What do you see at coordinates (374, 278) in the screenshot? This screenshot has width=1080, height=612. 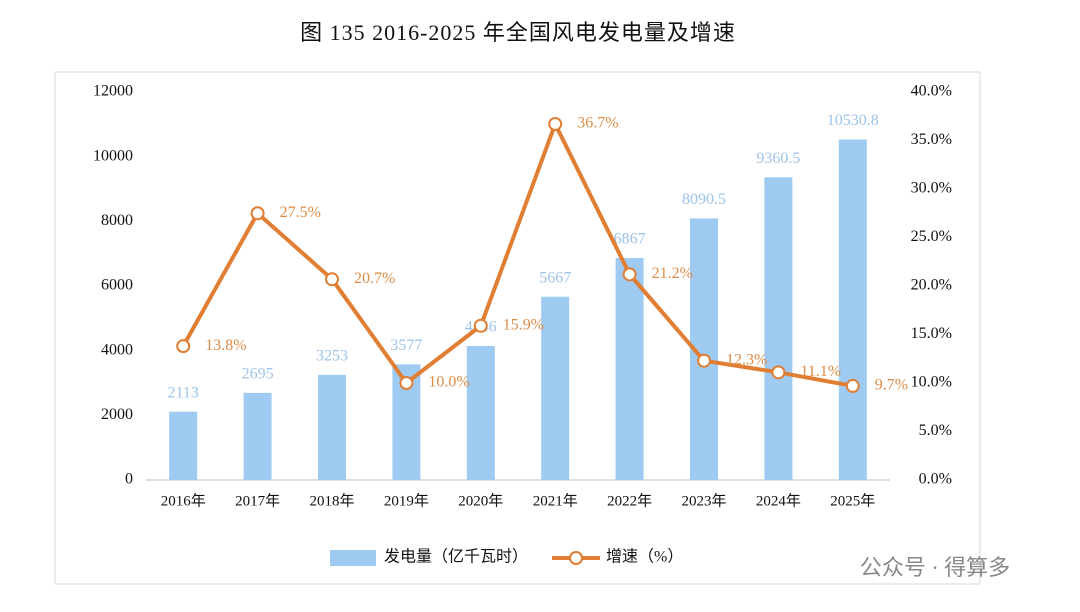 I see `line-value-label: 20.7%` at bounding box center [374, 278].